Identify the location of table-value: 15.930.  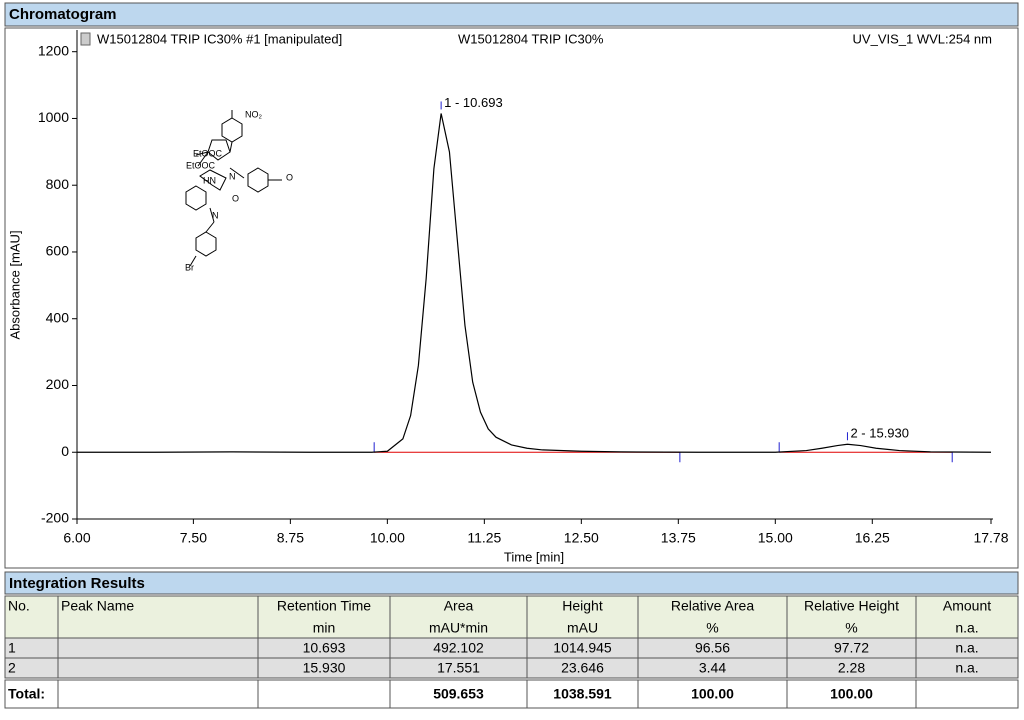
(324, 668).